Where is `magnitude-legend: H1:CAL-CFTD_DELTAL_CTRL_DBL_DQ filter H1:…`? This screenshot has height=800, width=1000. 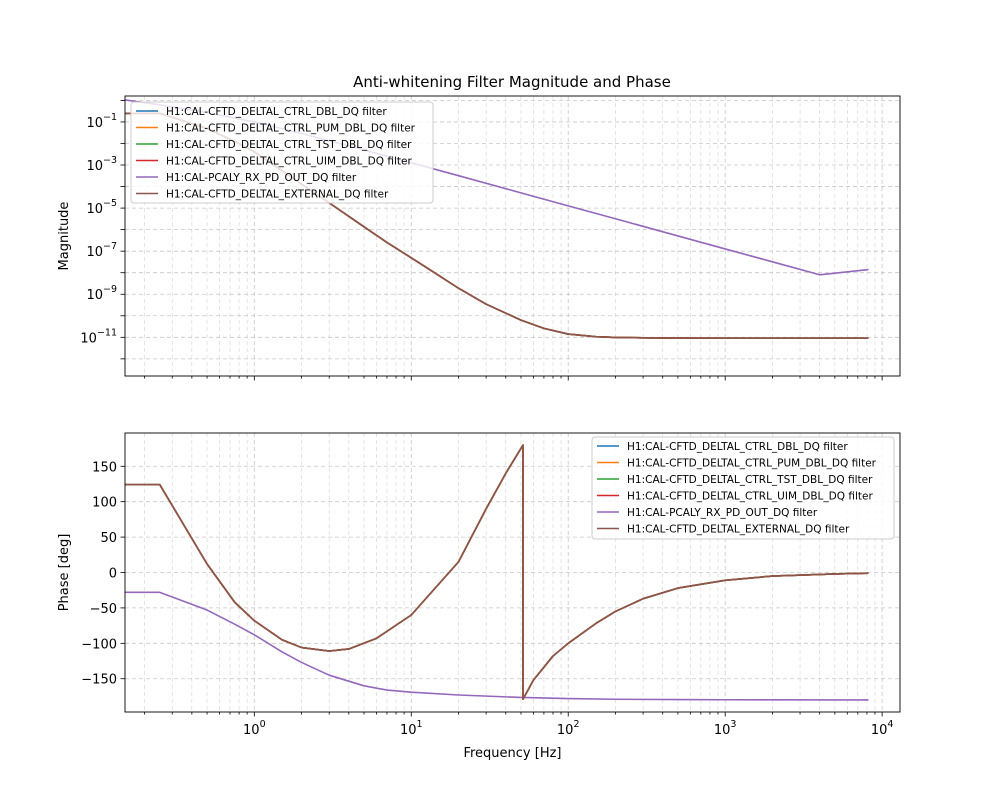 magnitude-legend: H1:CAL-CFTD_DELTAL_CTRL_DBL_DQ filter H1:… is located at coordinates (282, 152).